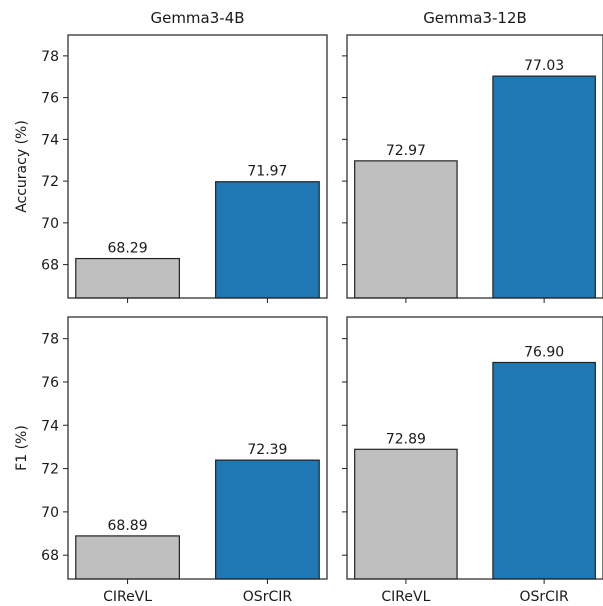 This screenshot has width=603, height=606. Describe the element at coordinates (475, 18) in the screenshot. I see `column-title: Gemma3-12B` at that location.